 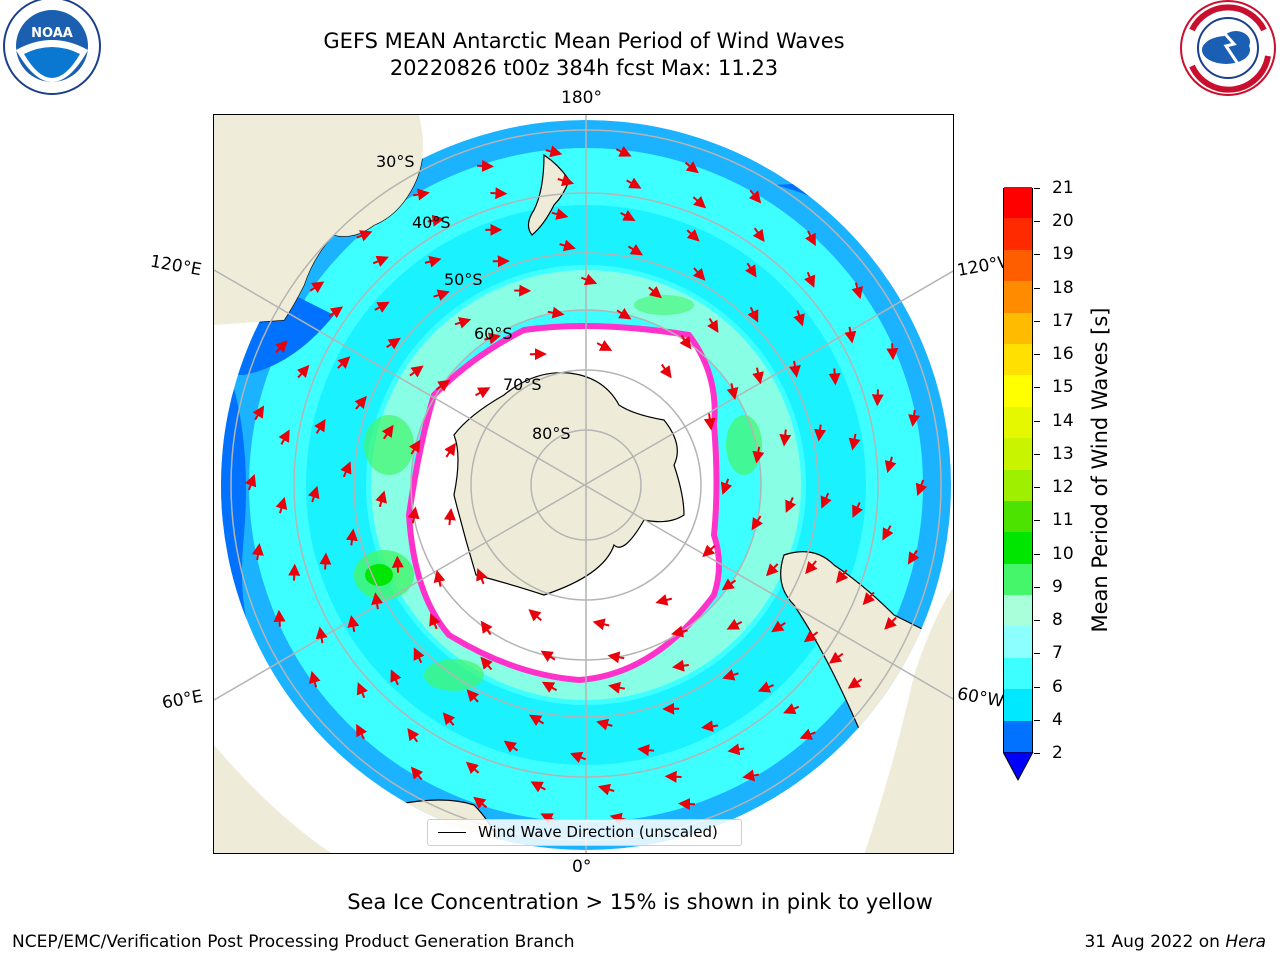 What do you see at coordinates (1057, 686) in the screenshot?
I see `colorbar-tick-label: 6` at bounding box center [1057, 686].